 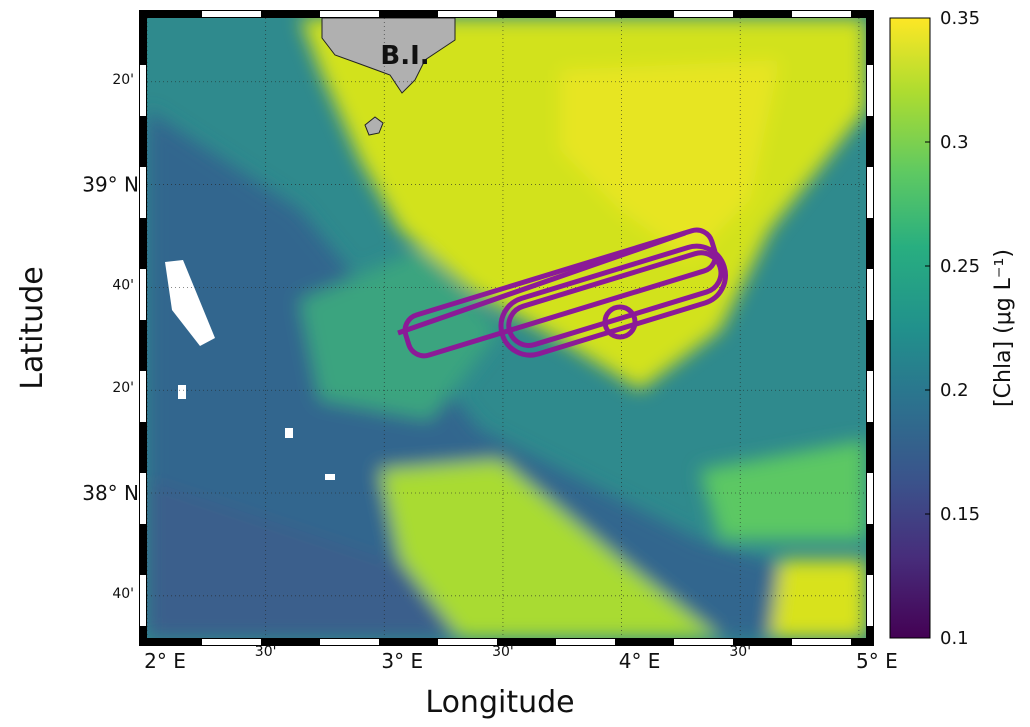 What do you see at coordinates (562, 293) in the screenshot?
I see `ship-track` at bounding box center [562, 293].